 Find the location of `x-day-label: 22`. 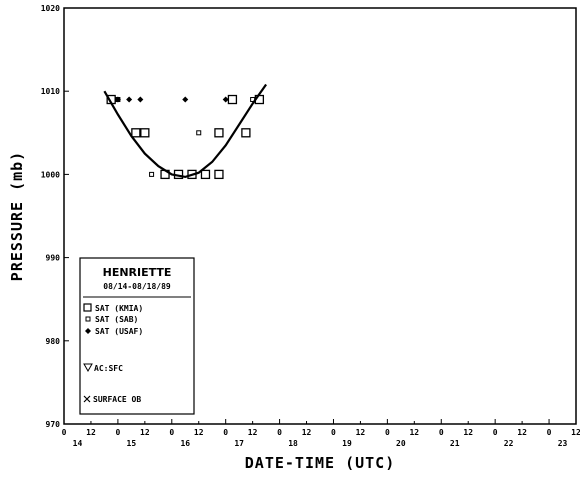

x-day-label: 22 is located at coordinates (509, 443).